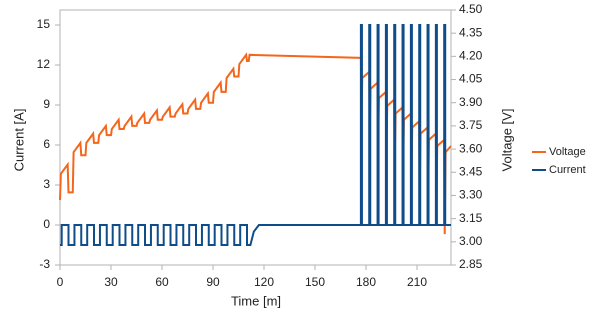 The height and width of the screenshot is (315, 605). What do you see at coordinates (213, 282) in the screenshot?
I see `x-tick-label: 90` at bounding box center [213, 282].